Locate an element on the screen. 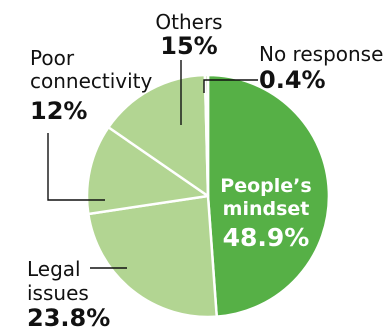 The height and width of the screenshot is (332, 392). slice-label-peoples-mindset: People’s mindset 48.9% is located at coordinates (265, 213).